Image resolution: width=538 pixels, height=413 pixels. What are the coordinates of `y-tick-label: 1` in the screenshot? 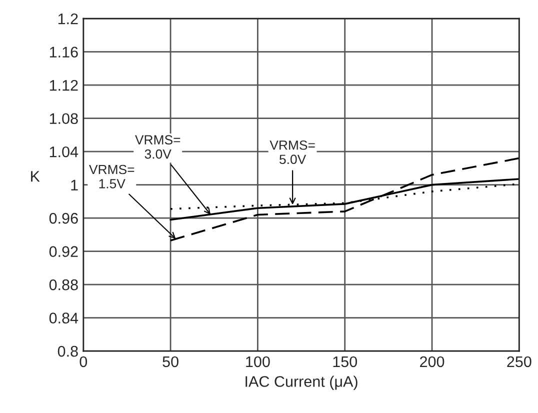 It's located at (74, 185).